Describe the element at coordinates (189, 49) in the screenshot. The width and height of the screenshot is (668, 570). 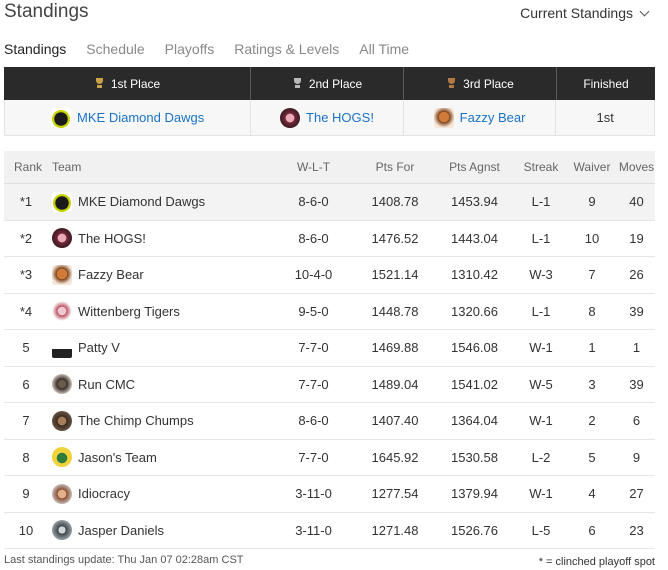
I see `tab-playoffs: Playoffs` at that location.